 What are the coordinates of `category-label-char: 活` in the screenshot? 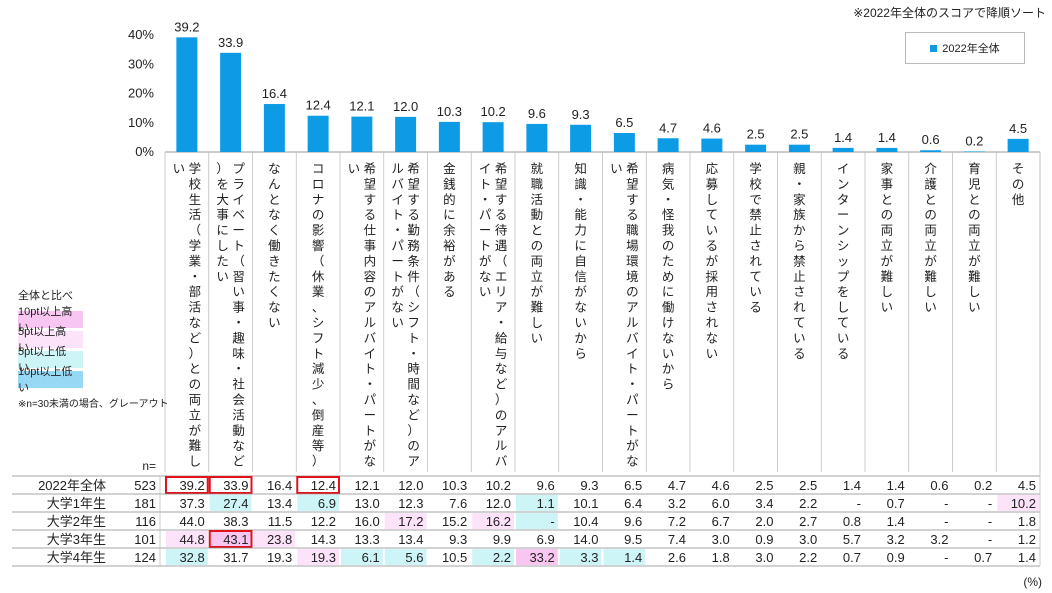 It's located at (195, 308).